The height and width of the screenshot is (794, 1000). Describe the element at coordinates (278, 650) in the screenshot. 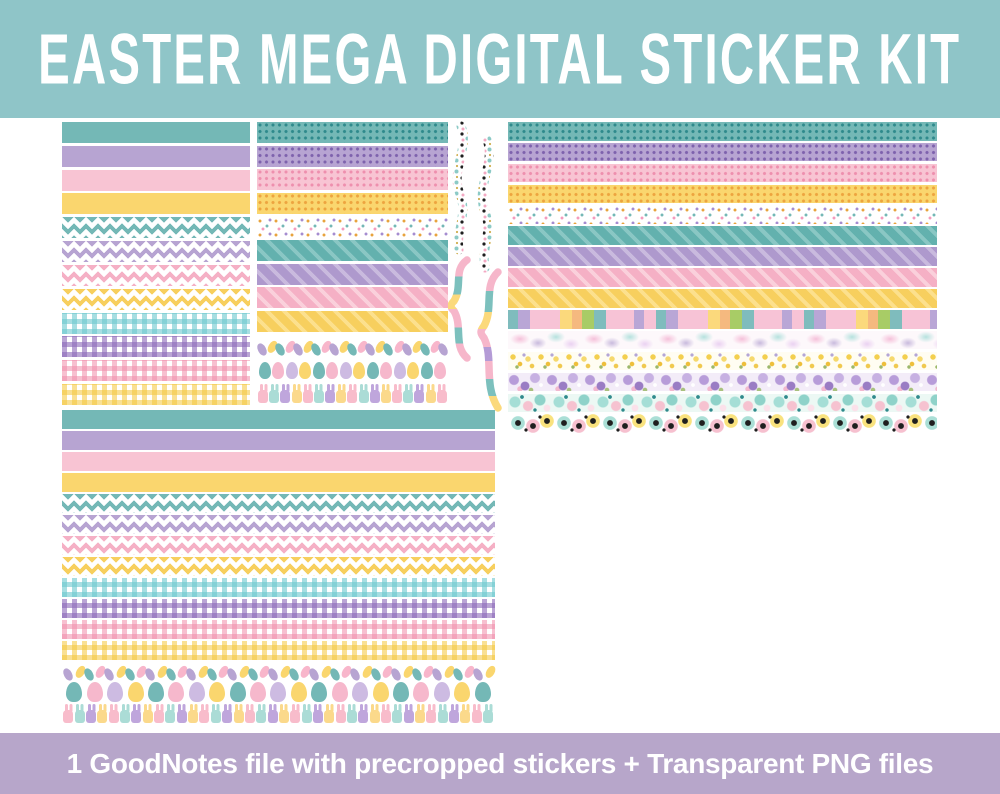

I see `washi-strip-gingham-yellowGing` at that location.